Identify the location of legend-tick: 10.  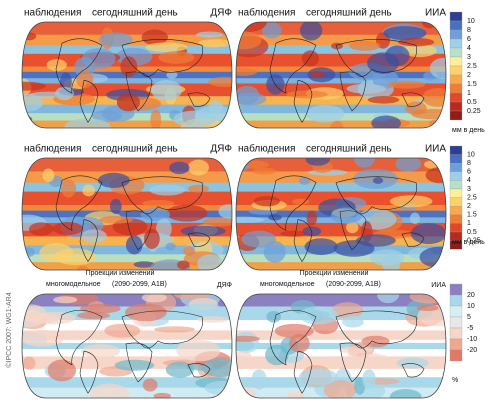
(471, 306).